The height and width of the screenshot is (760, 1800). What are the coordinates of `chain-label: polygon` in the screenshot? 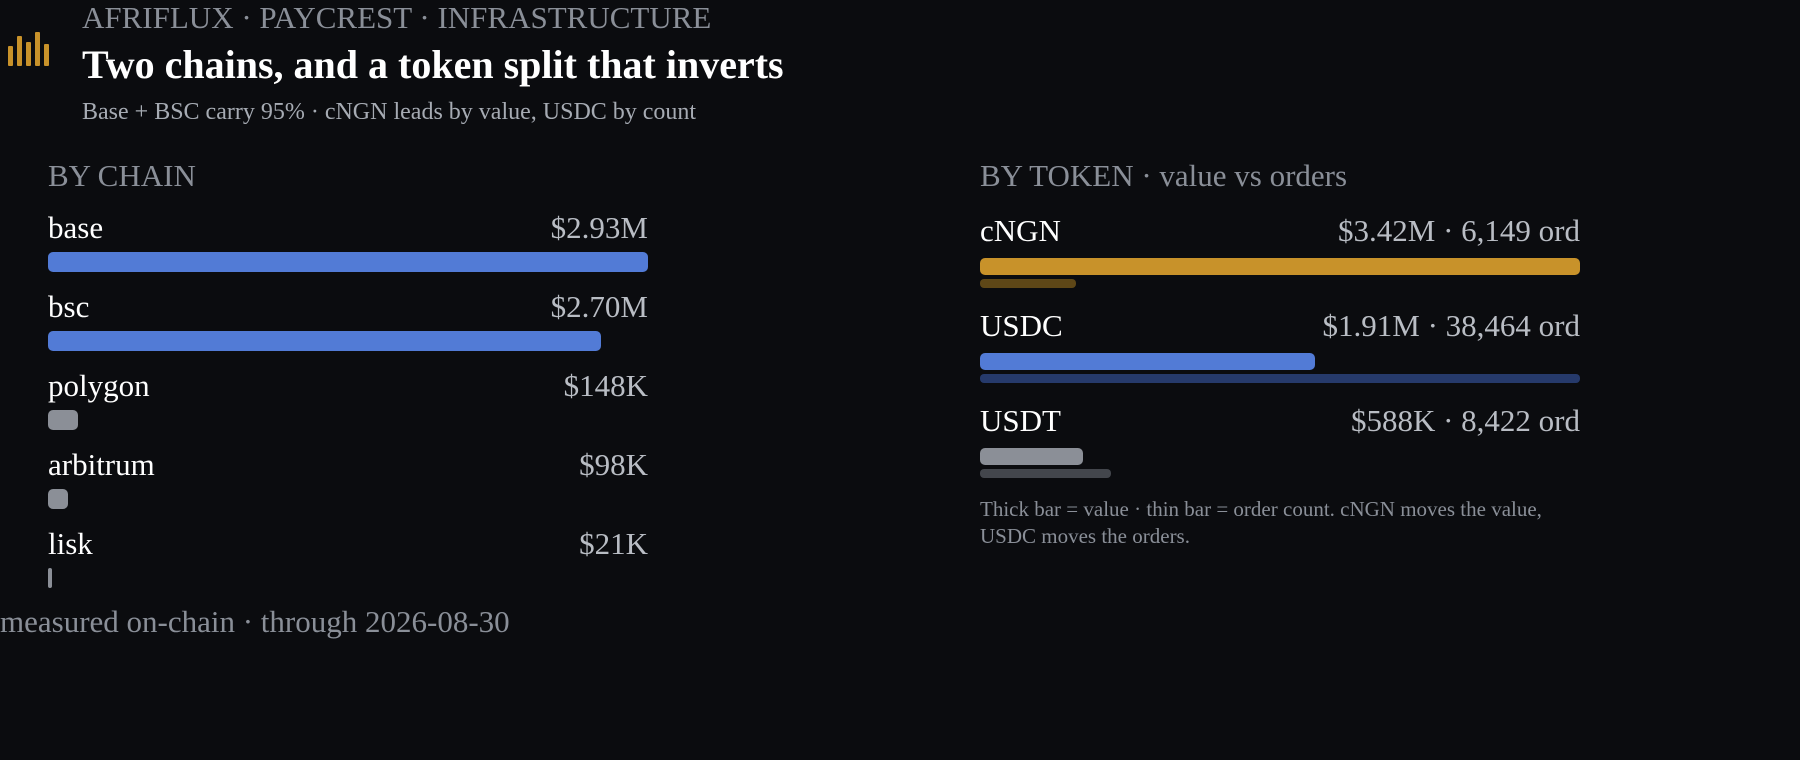 It's located at (99, 385).